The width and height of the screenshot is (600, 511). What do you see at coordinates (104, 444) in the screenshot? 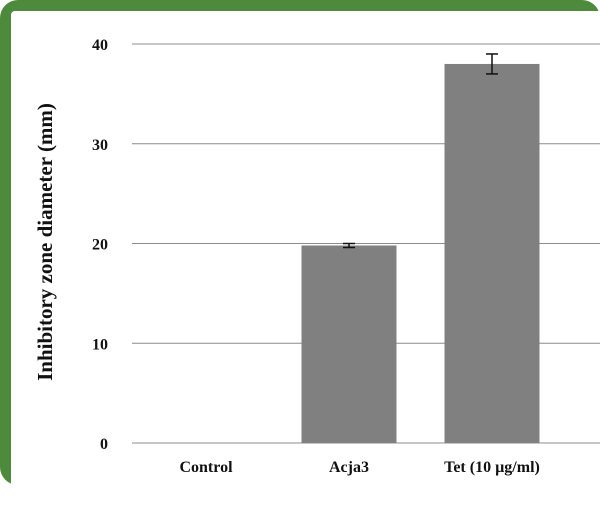
I see `y-tick-label: 0` at bounding box center [104, 444].